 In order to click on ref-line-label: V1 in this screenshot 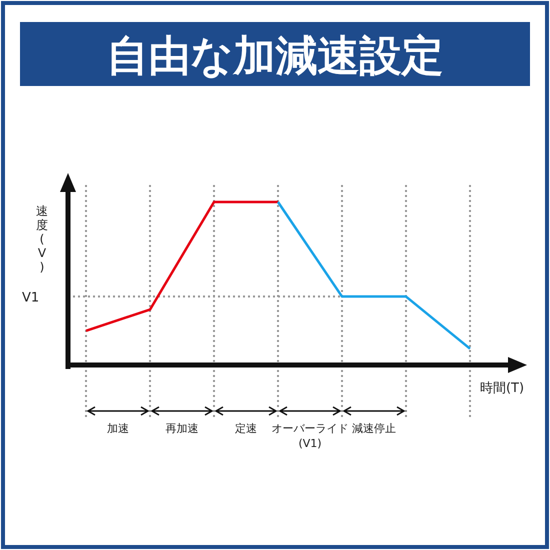, I will do `click(31, 298)`.